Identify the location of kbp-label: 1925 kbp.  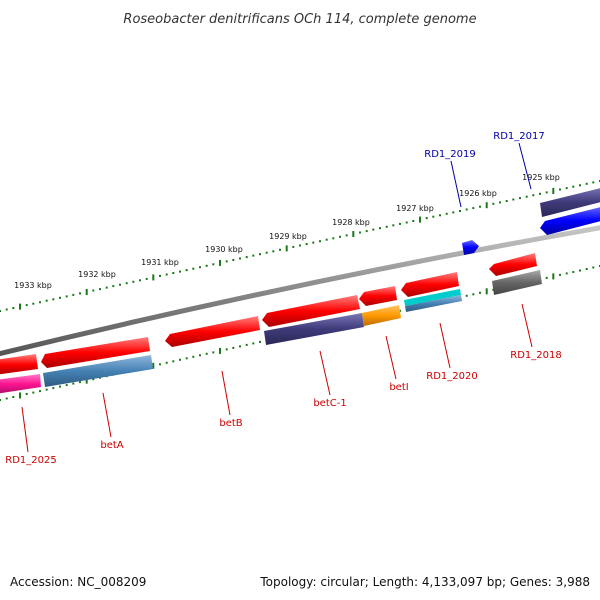
(541, 177).